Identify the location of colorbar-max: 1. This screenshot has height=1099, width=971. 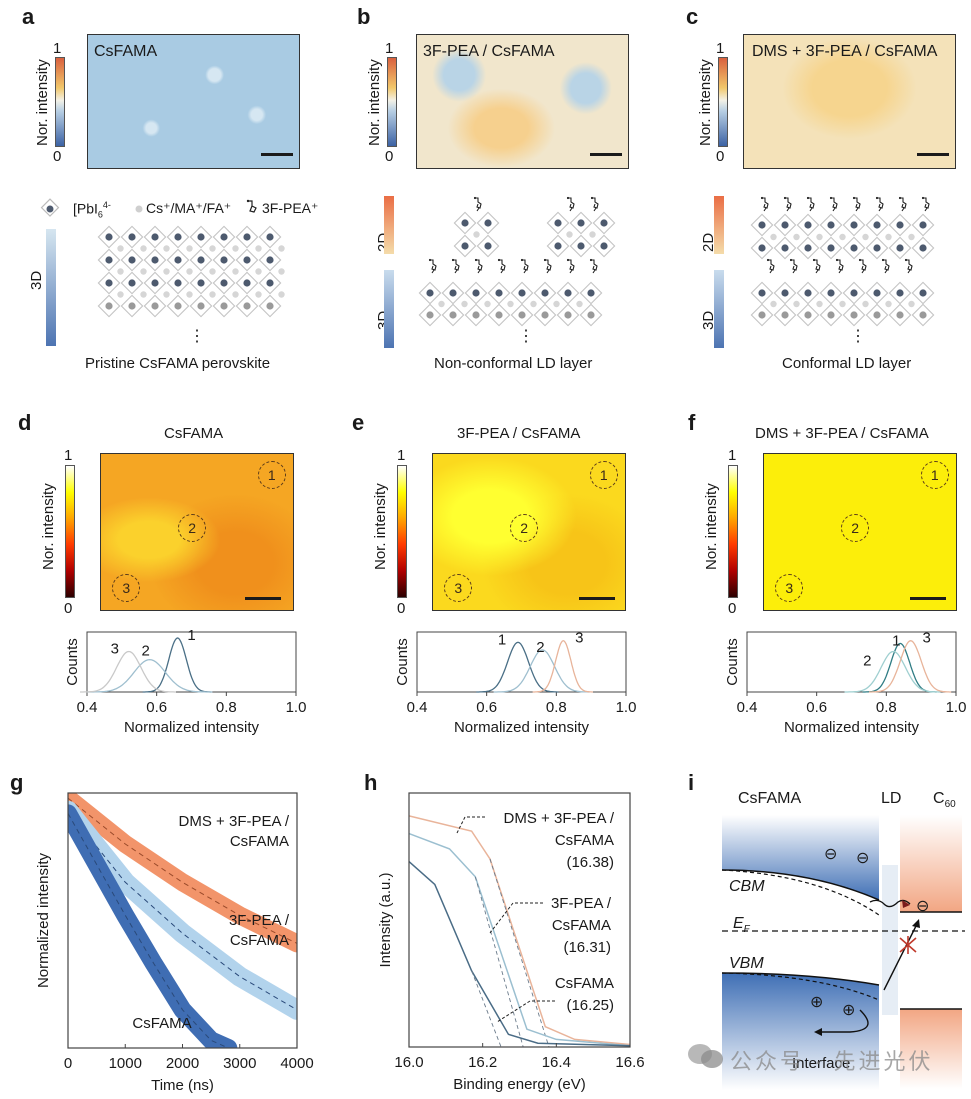
(732, 455).